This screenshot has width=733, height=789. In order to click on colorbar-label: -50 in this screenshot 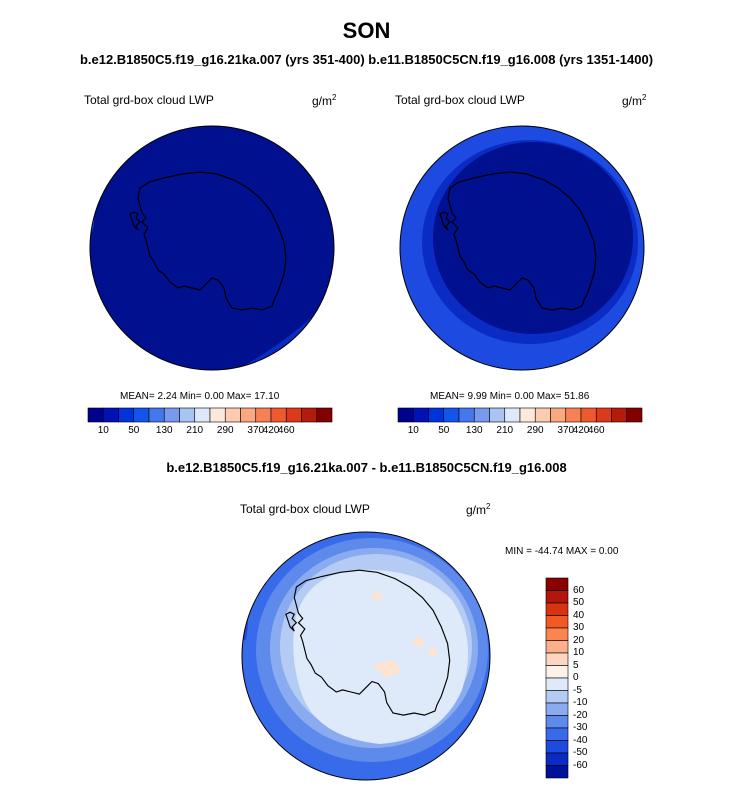, I will do `click(580, 752)`.